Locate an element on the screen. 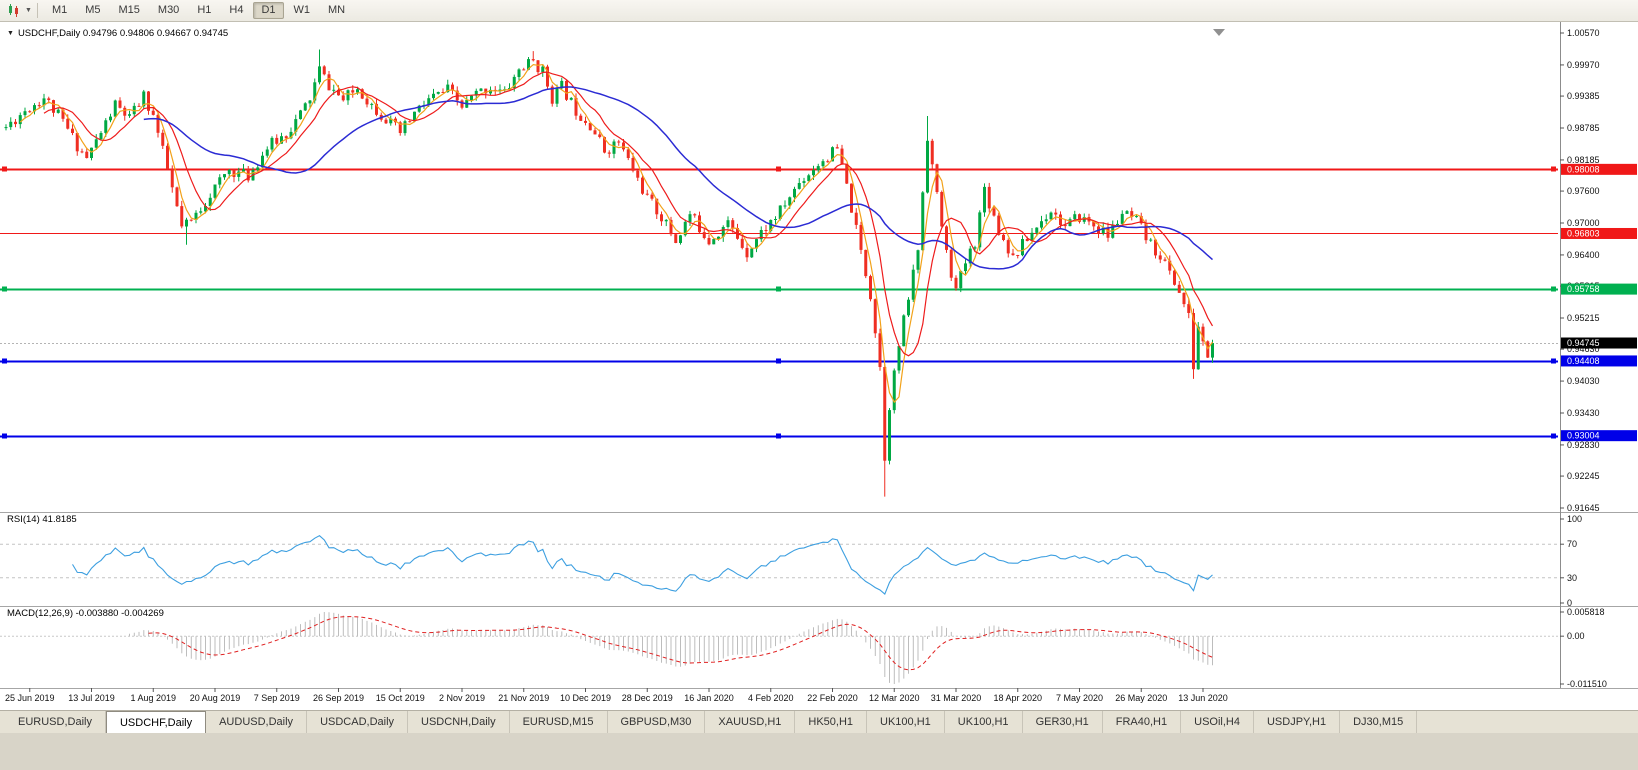 This screenshot has width=1638, height=770. current-price-tag is located at coordinates (1599, 343).